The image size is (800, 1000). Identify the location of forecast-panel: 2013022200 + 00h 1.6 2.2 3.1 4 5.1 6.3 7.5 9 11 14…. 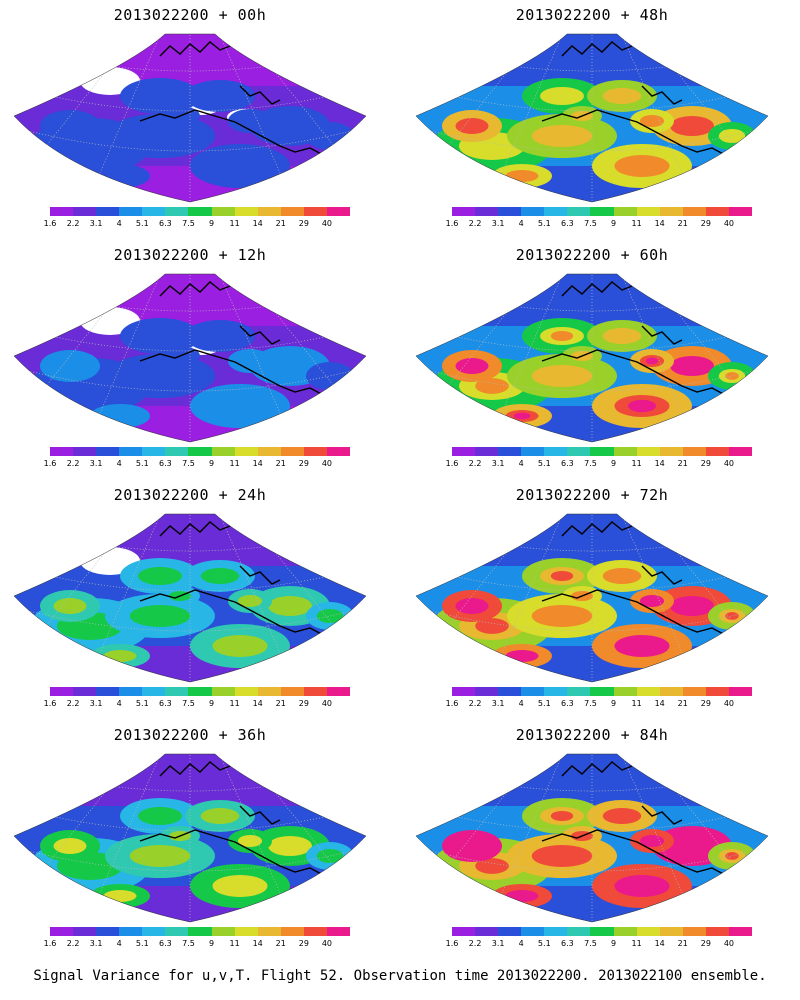
(190, 124).